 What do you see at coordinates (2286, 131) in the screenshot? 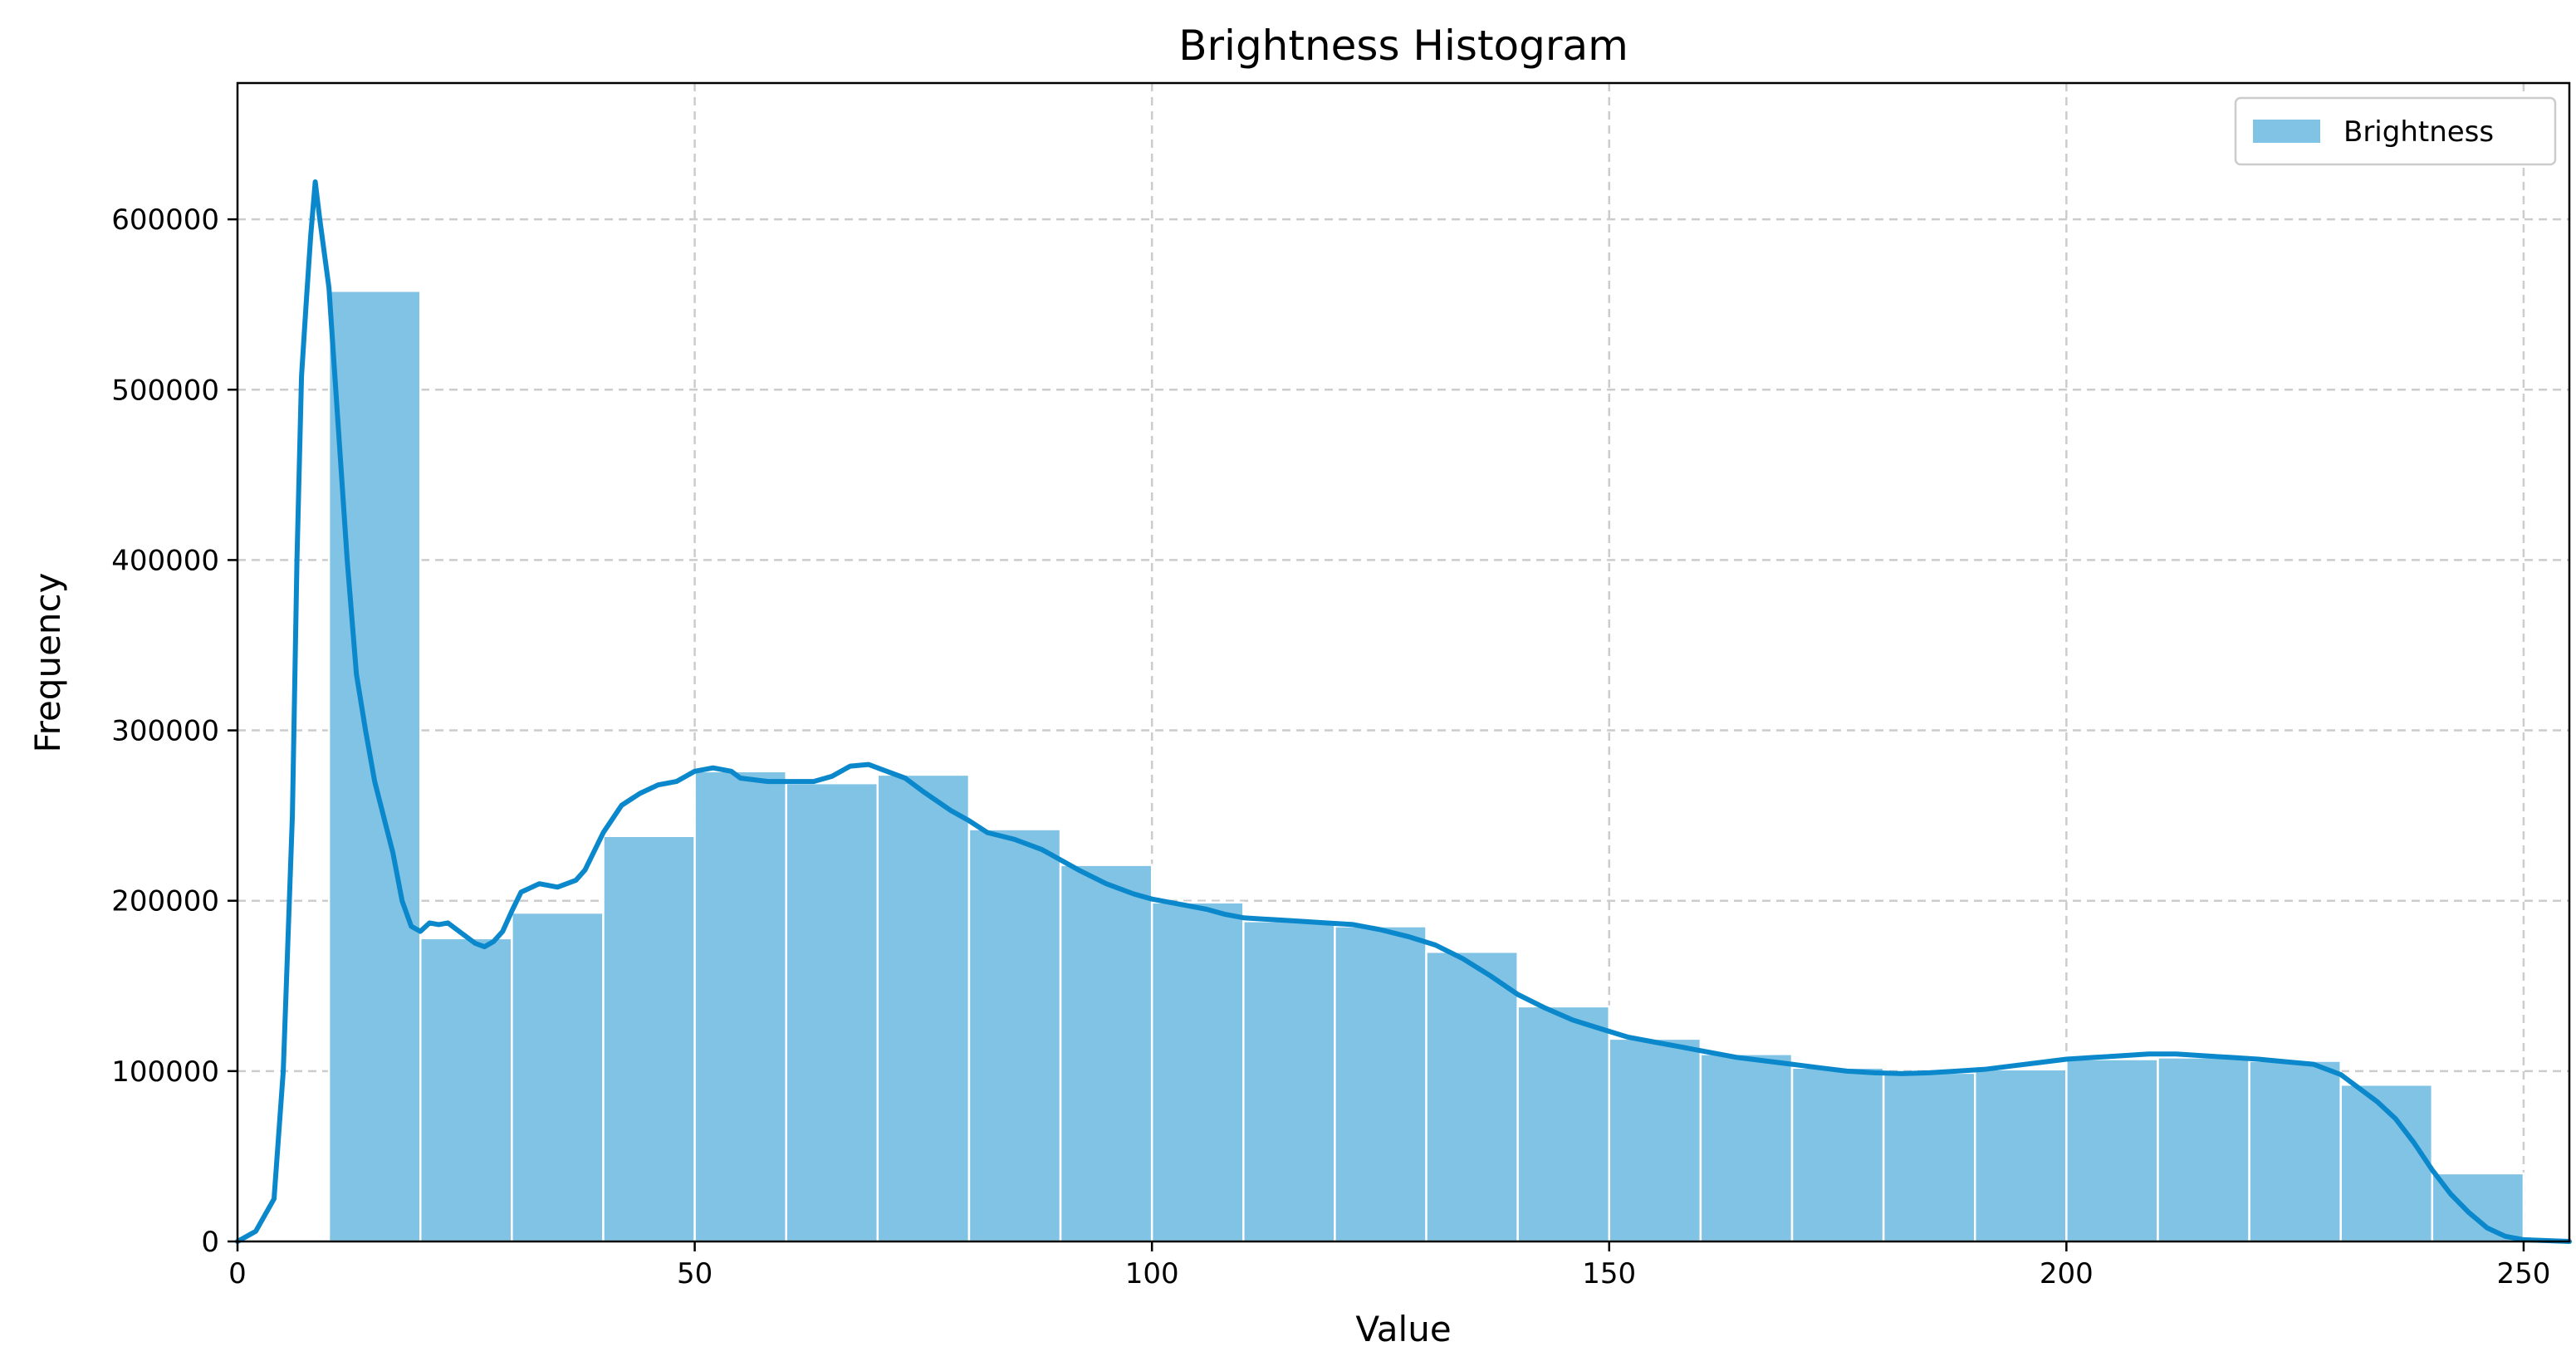
I see `legend-swatch-brightness` at bounding box center [2286, 131].